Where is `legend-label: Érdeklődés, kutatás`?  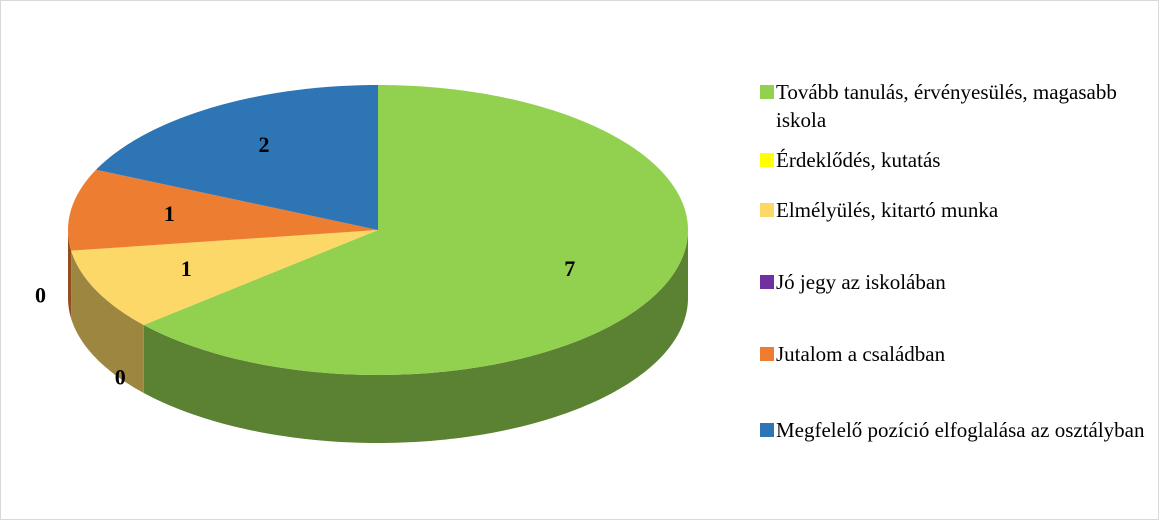 legend-label: Érdeklődés, kutatás is located at coordinates (858, 160).